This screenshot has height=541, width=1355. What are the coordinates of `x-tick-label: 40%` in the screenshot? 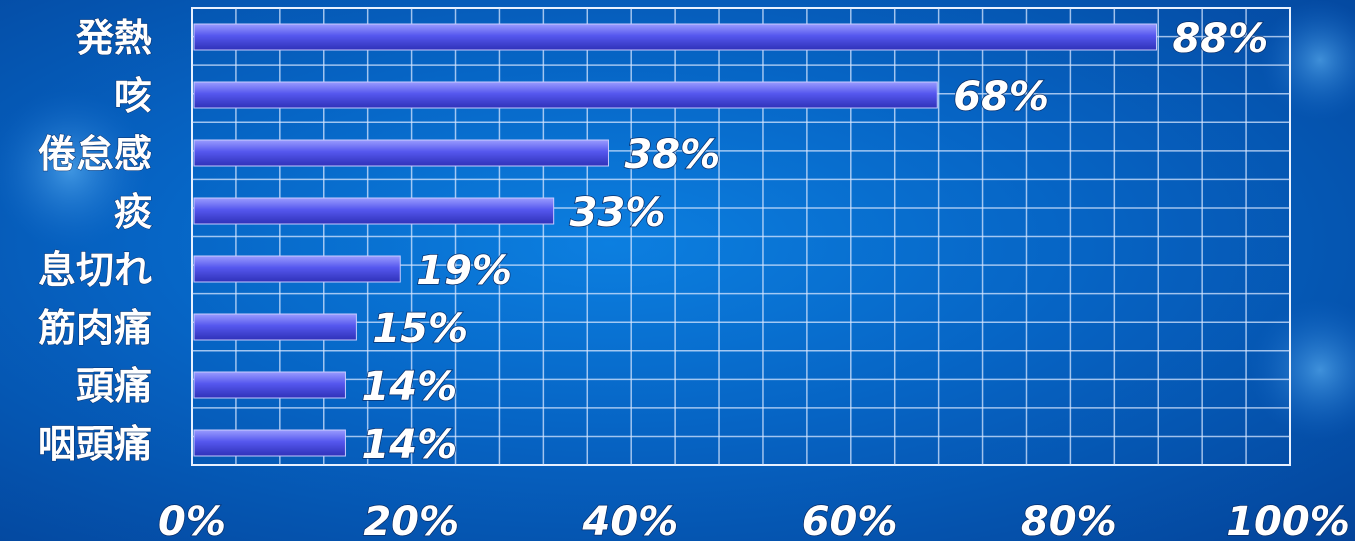 It's located at (630, 520).